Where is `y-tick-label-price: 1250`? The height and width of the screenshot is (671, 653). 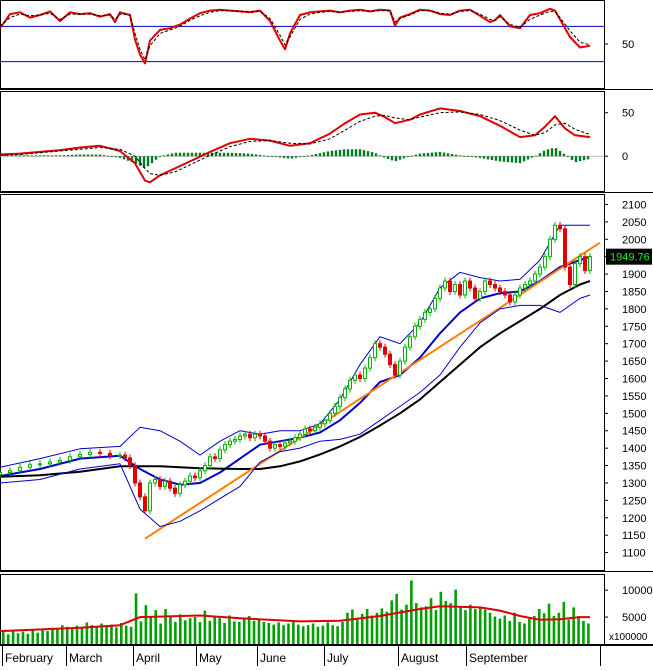 y-tick-label-price: 1250 is located at coordinates (634, 501).